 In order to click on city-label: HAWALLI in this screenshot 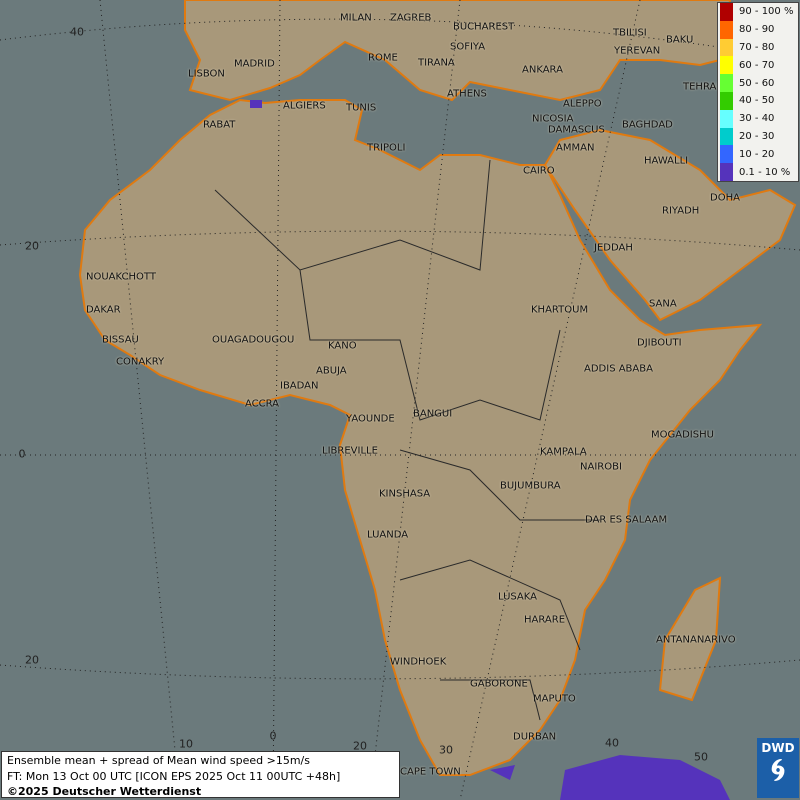, I will do `click(666, 161)`.